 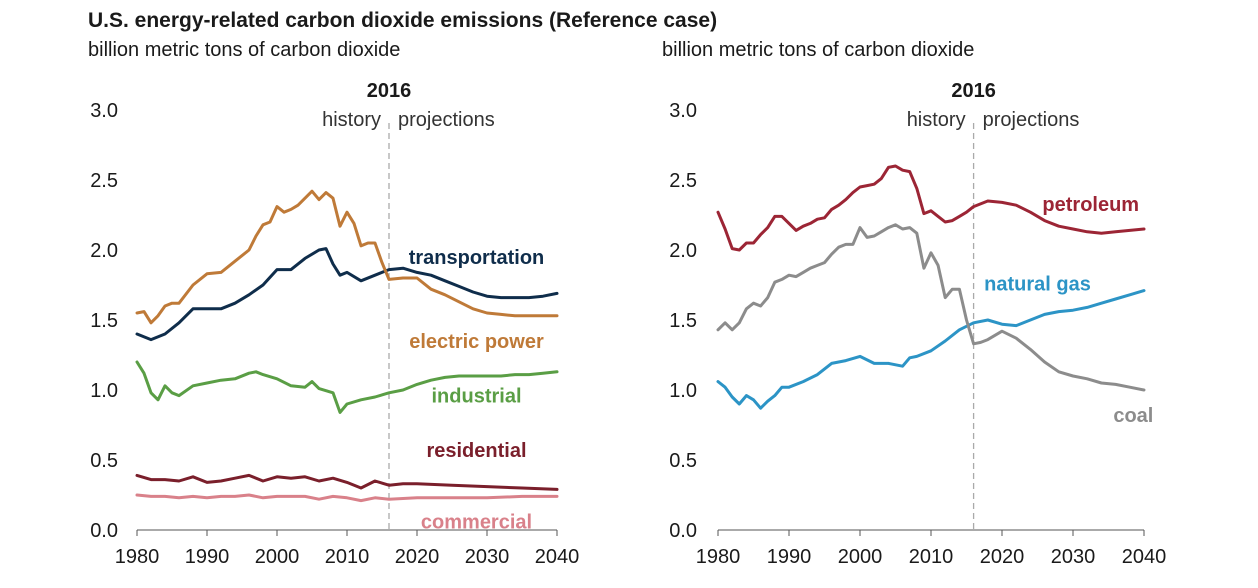 I want to click on series-label-transportation: transportation, so click(x=477, y=258).